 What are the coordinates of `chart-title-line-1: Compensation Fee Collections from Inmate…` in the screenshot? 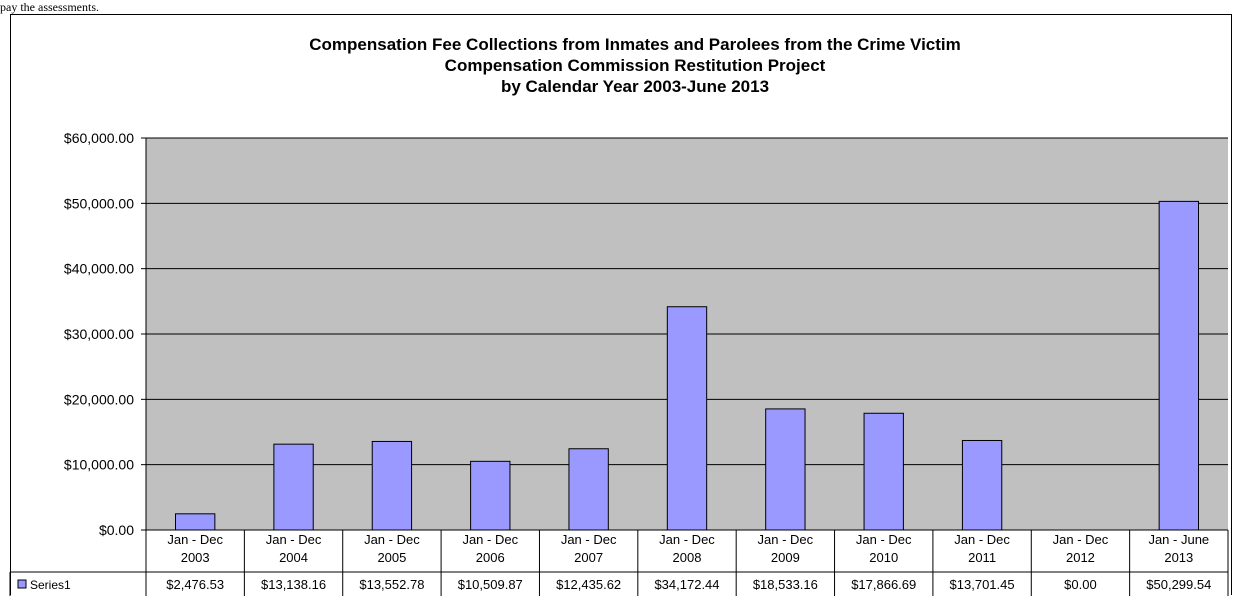 It's located at (635, 44).